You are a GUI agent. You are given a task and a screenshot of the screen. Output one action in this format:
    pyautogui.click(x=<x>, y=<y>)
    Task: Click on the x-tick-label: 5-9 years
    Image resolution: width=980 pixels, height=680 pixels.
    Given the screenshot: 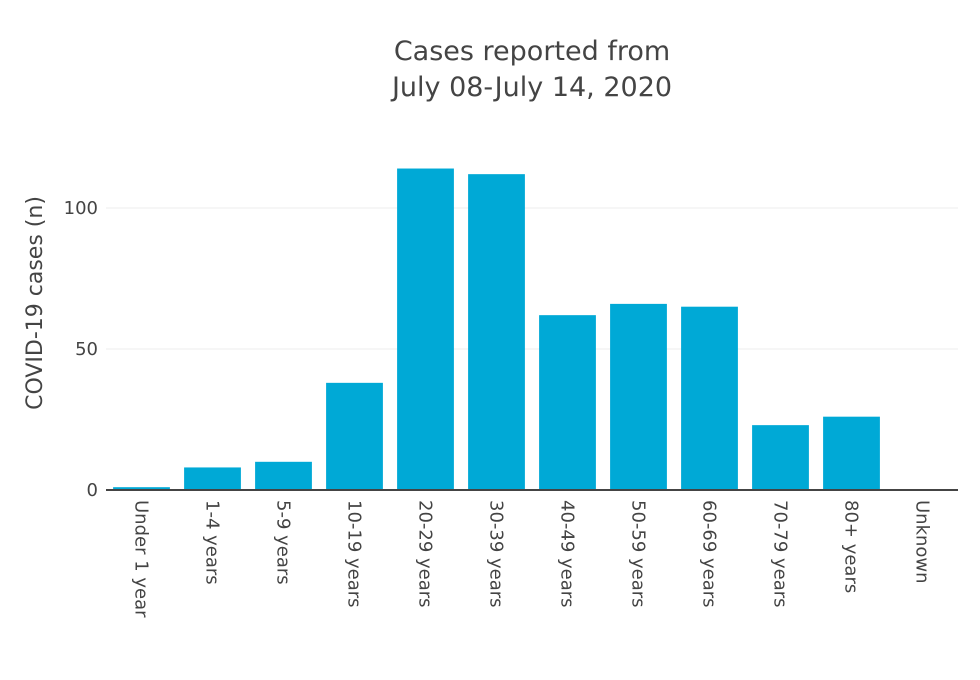 What is the action you would take?
    pyautogui.click(x=283, y=542)
    